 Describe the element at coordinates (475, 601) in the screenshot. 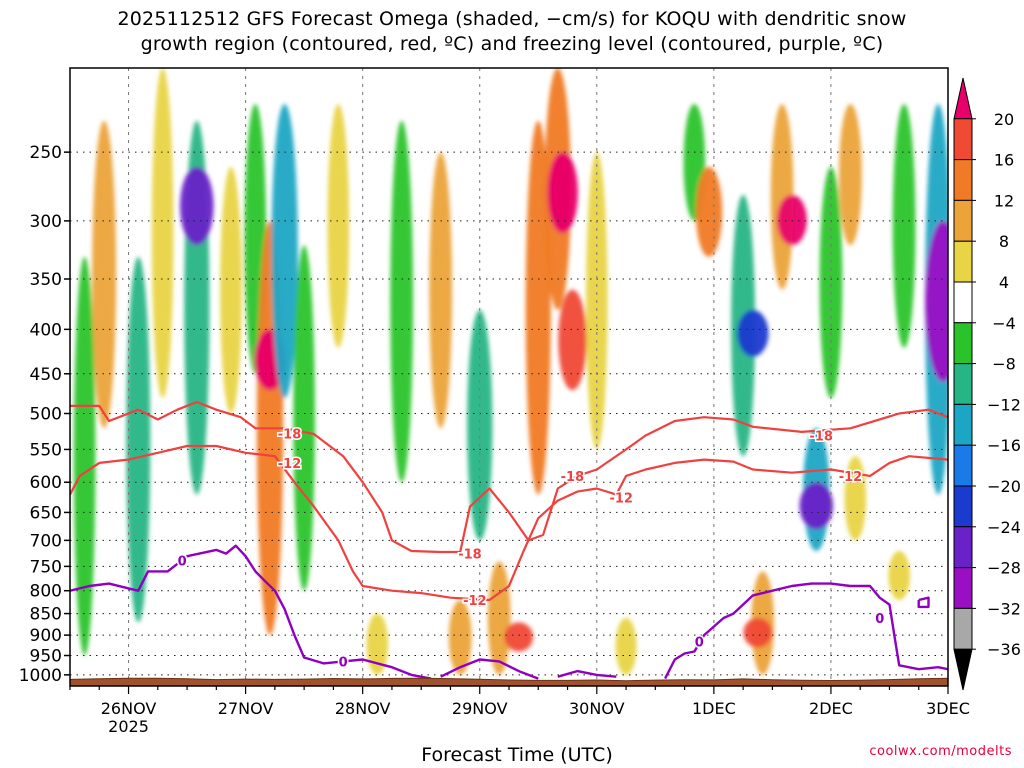

I see `dgz-label-1-1: -12` at that location.